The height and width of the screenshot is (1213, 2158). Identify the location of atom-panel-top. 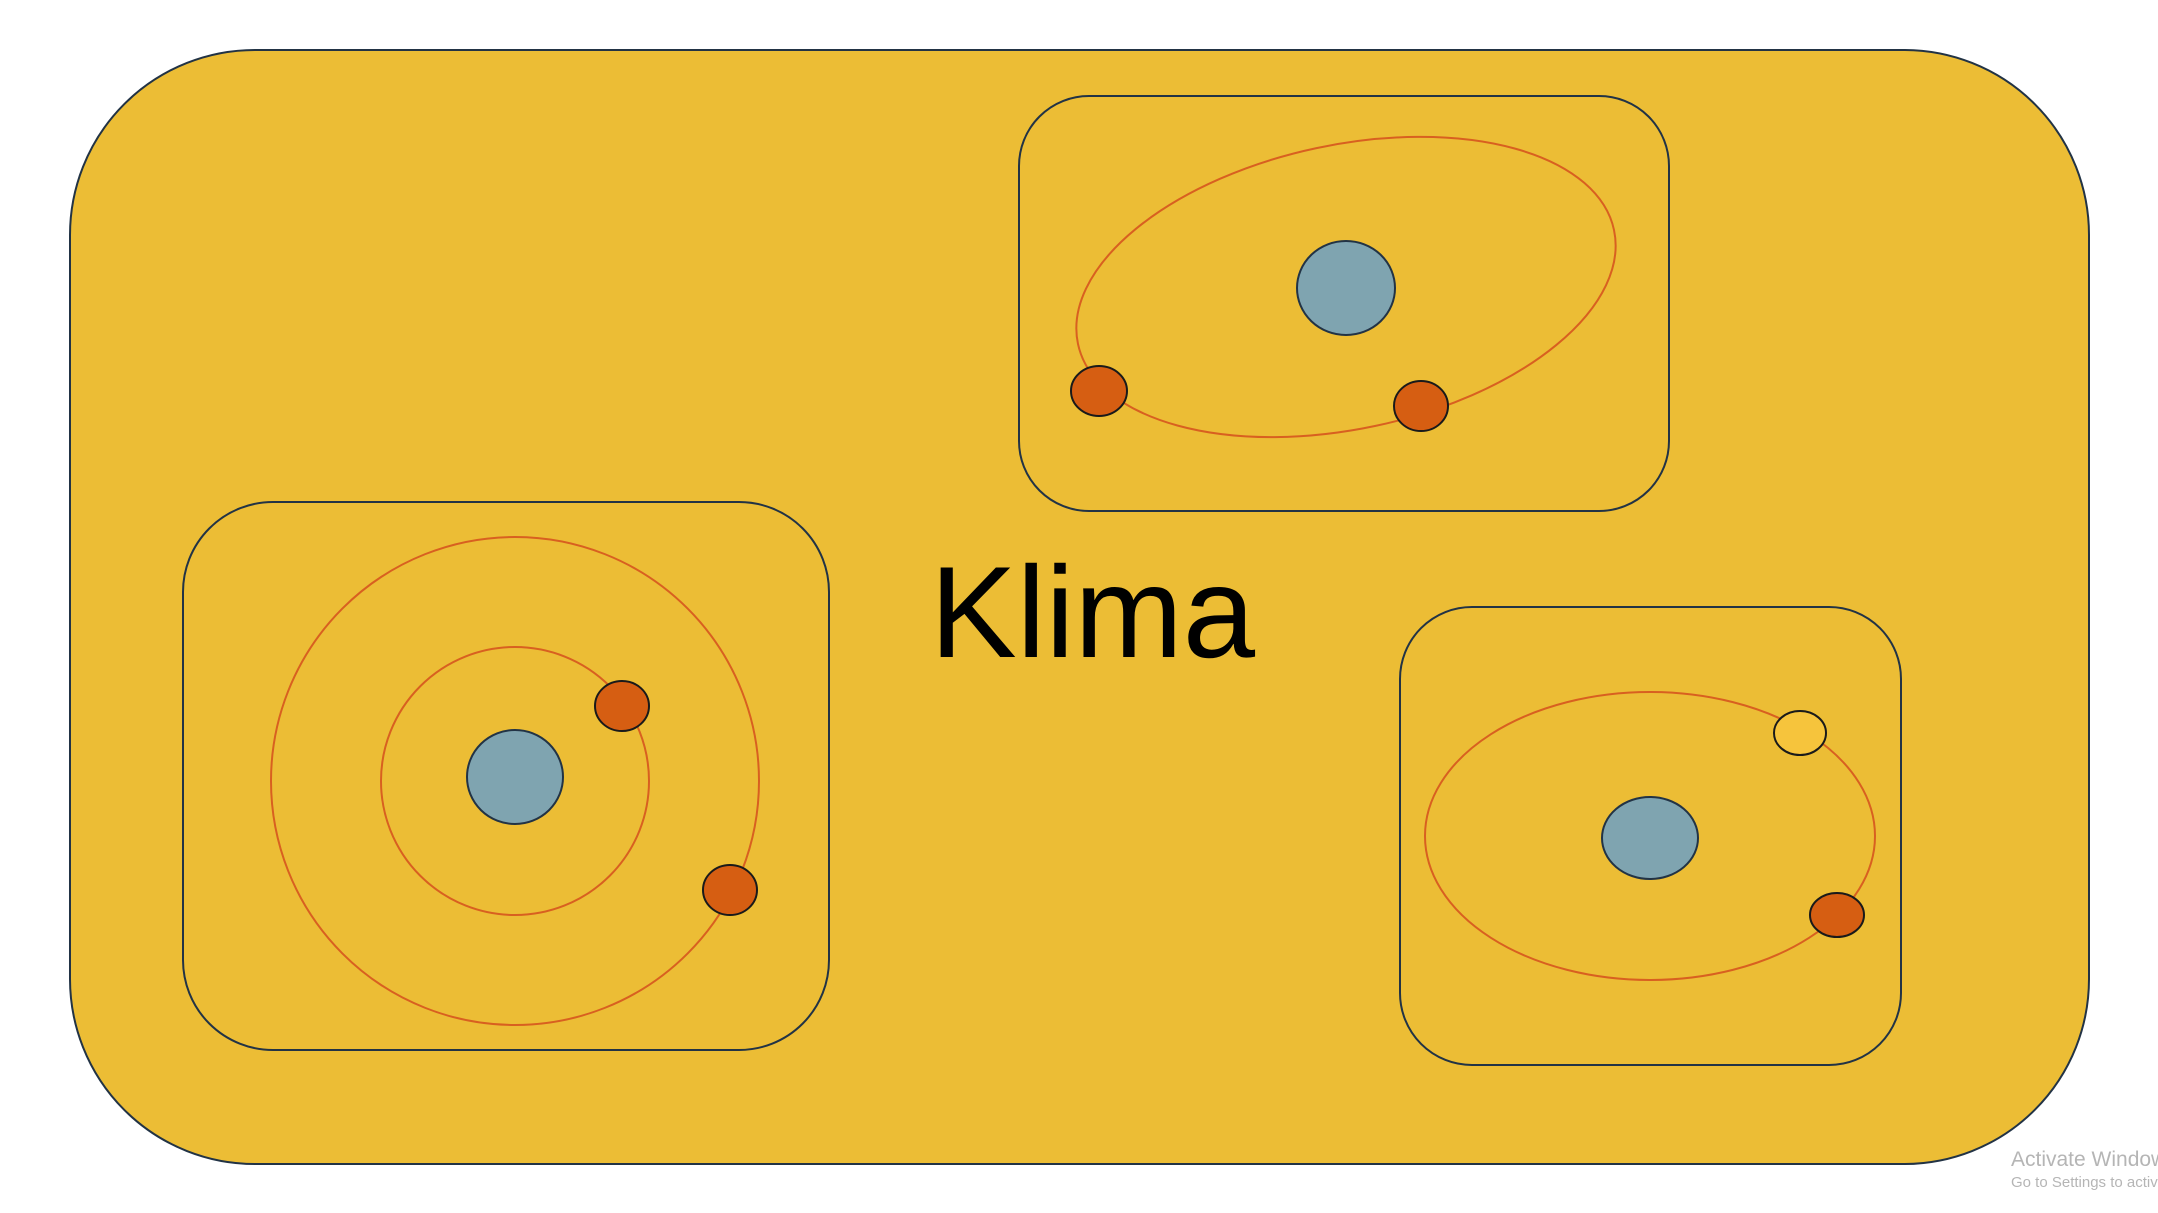
(1344, 303).